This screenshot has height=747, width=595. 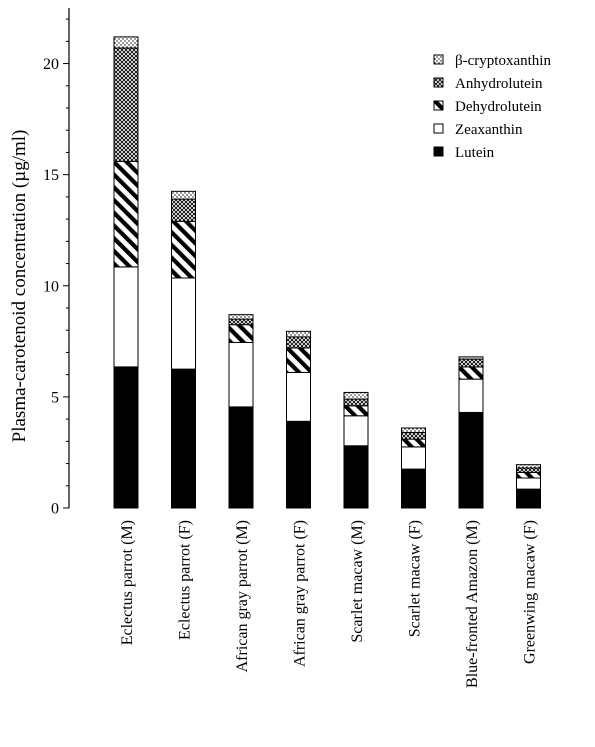 I want to click on bar-stack-scarlet-macaw-m, so click(x=356, y=450).